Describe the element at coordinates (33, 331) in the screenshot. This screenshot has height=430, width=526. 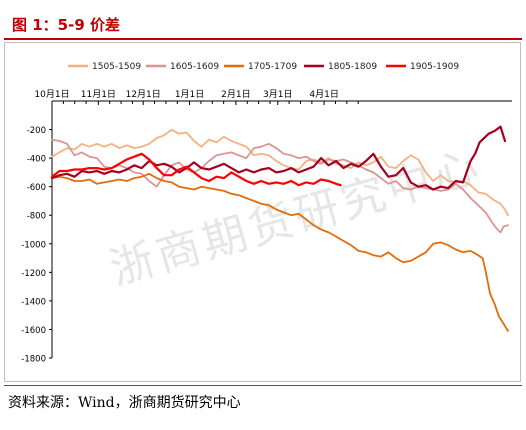
I see `y-tick-label: -1600` at that location.